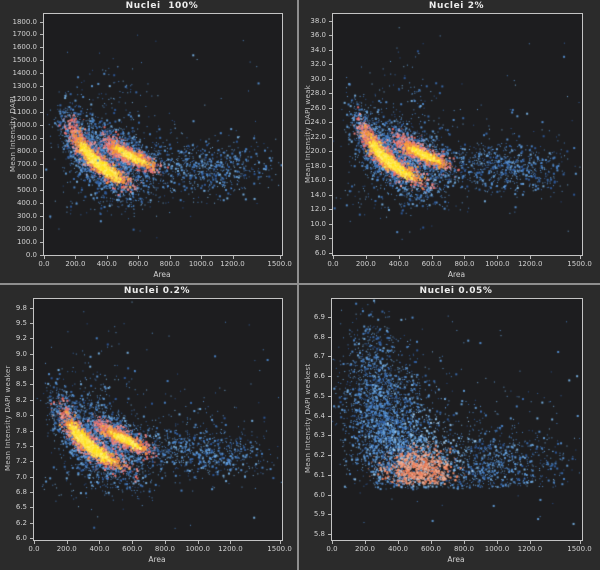 Image resolution: width=600 pixels, height=570 pixels. Describe the element at coordinates (21, 353) in the screenshot. I see `y-tick-label: 9.0` at that location.